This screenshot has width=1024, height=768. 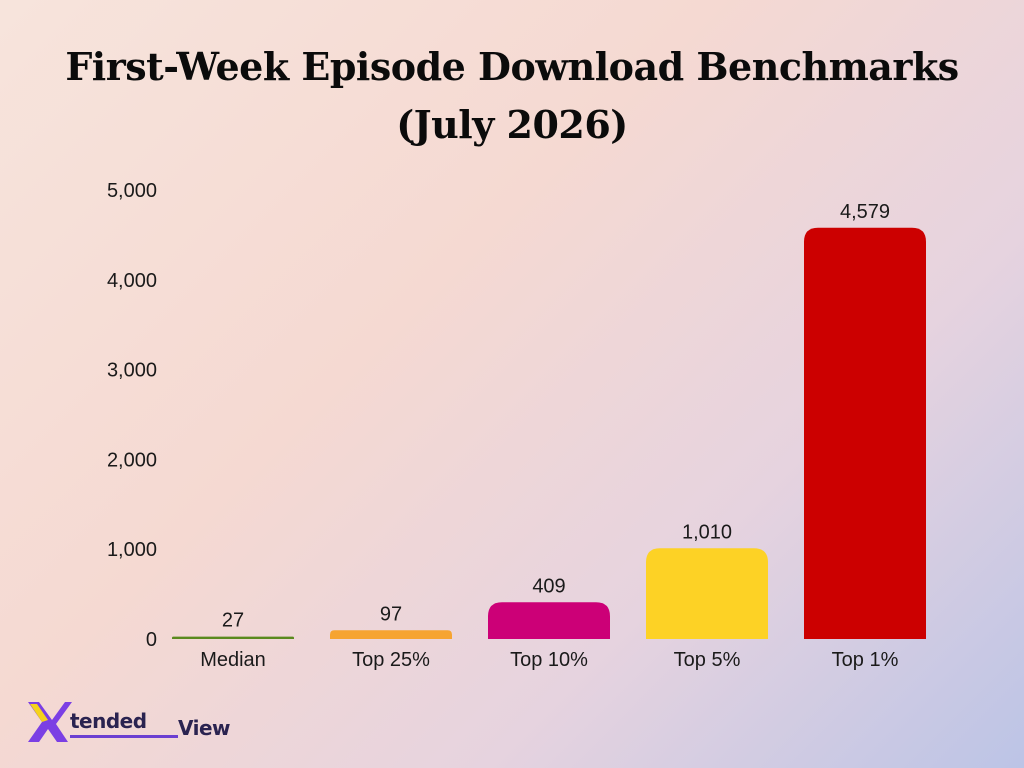 I want to click on chart-title-line-2: (July 2026), so click(x=512, y=124).